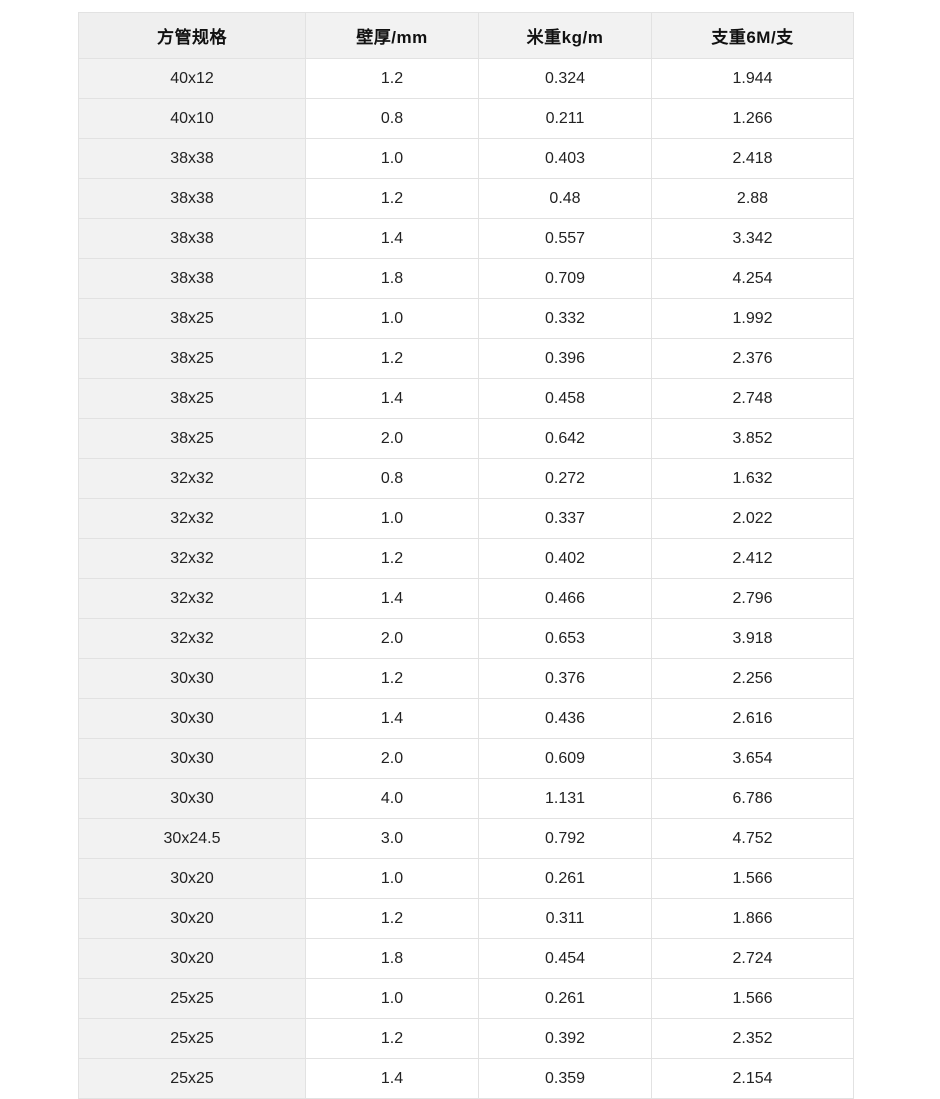 The height and width of the screenshot is (1099, 940). What do you see at coordinates (565, 198) in the screenshot?
I see `cell-meter: 0.48` at bounding box center [565, 198].